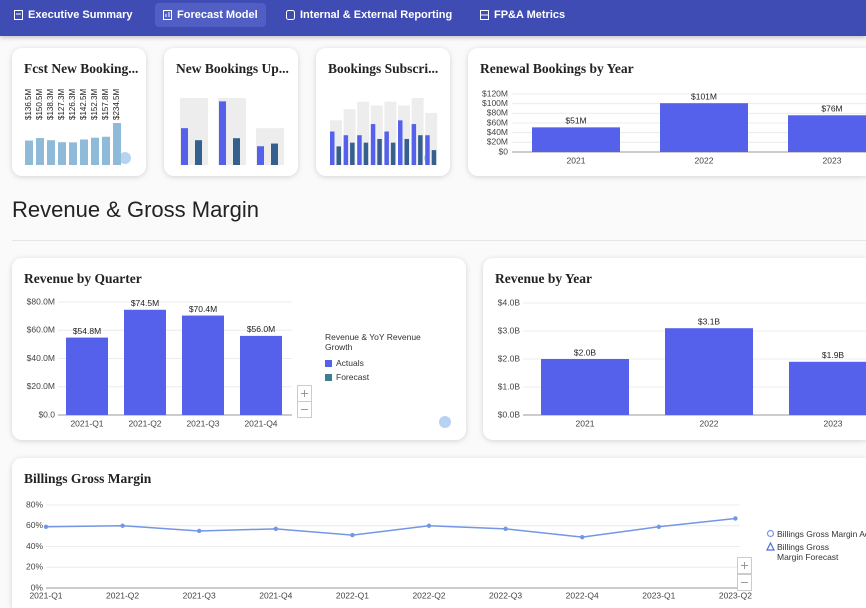 This screenshot has height=608, width=866. Describe the element at coordinates (811, 552) in the screenshot. I see `legend-entry: Billings Gross Margin Forecast` at that location.